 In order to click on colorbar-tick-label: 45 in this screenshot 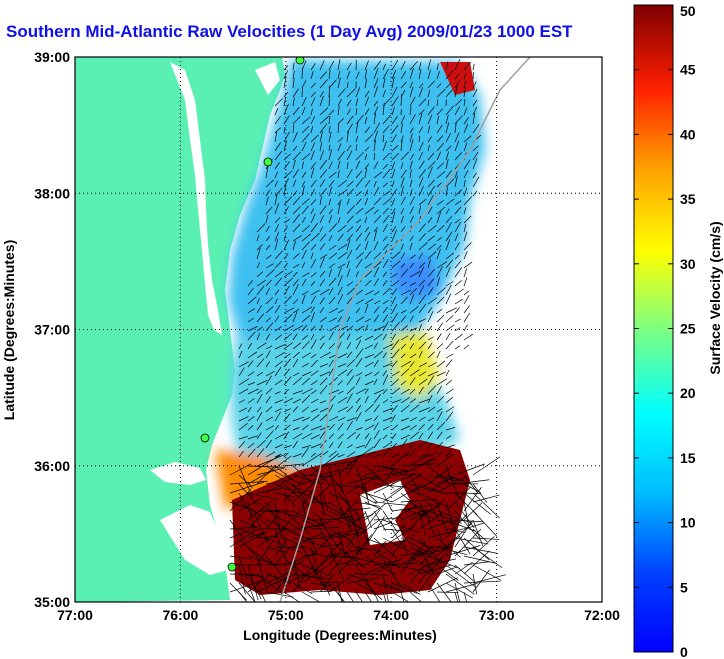, I will do `click(688, 70)`.